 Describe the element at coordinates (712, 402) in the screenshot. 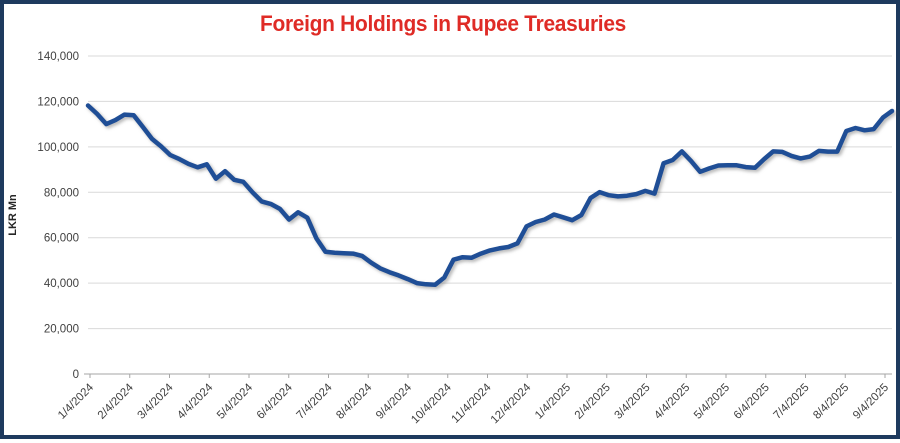

I see `x-tick-label: 5/4/2025` at that location.